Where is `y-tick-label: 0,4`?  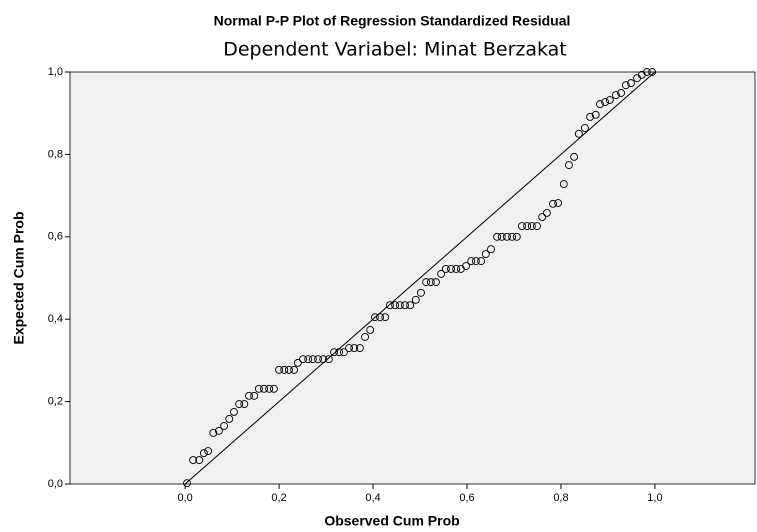 y-tick-label: 0,4 is located at coordinates (55, 319).